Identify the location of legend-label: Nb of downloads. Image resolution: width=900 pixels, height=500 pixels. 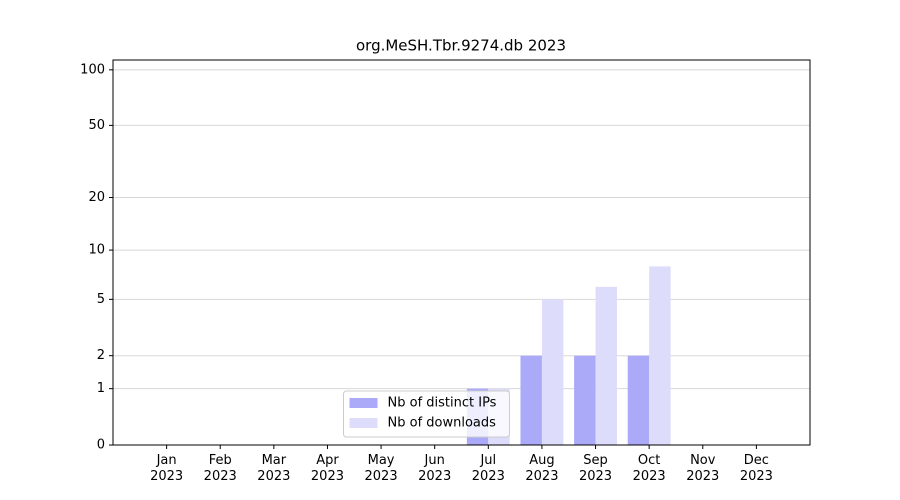
(442, 423).